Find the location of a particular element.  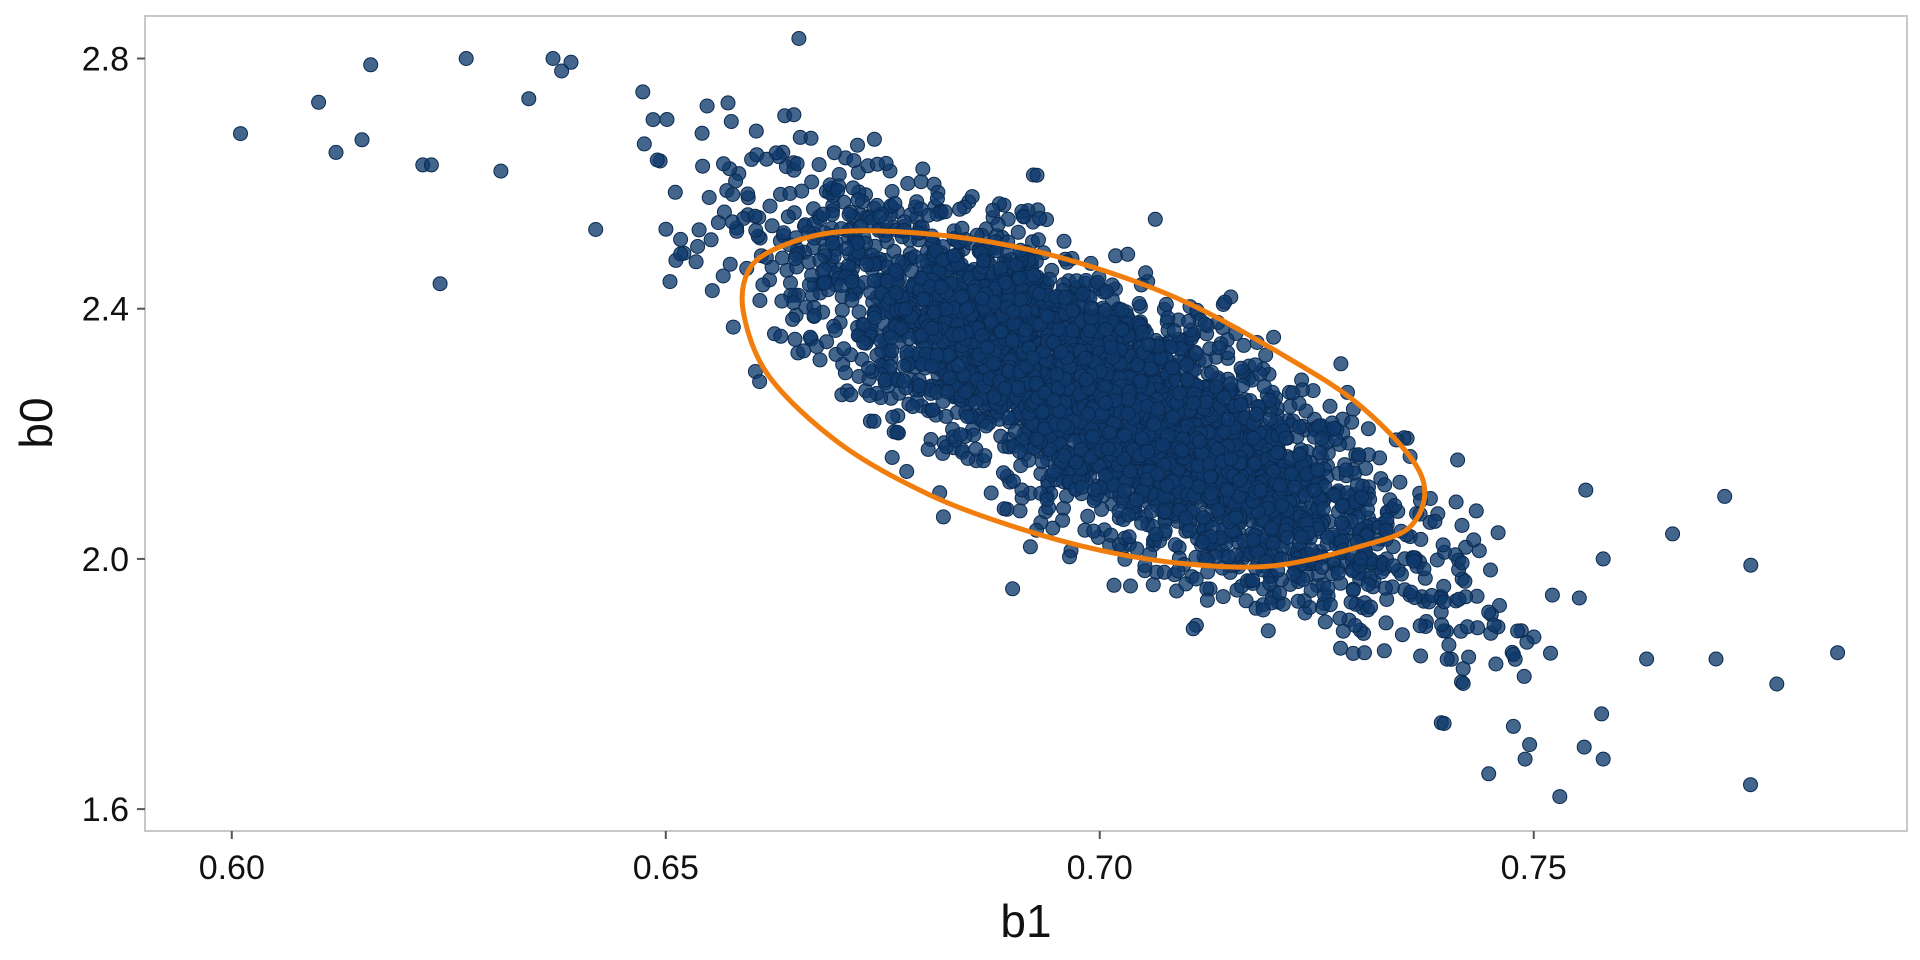

x-axis-ticks: 0.60 0.65 0.70 0.75 is located at coordinates (883, 859).